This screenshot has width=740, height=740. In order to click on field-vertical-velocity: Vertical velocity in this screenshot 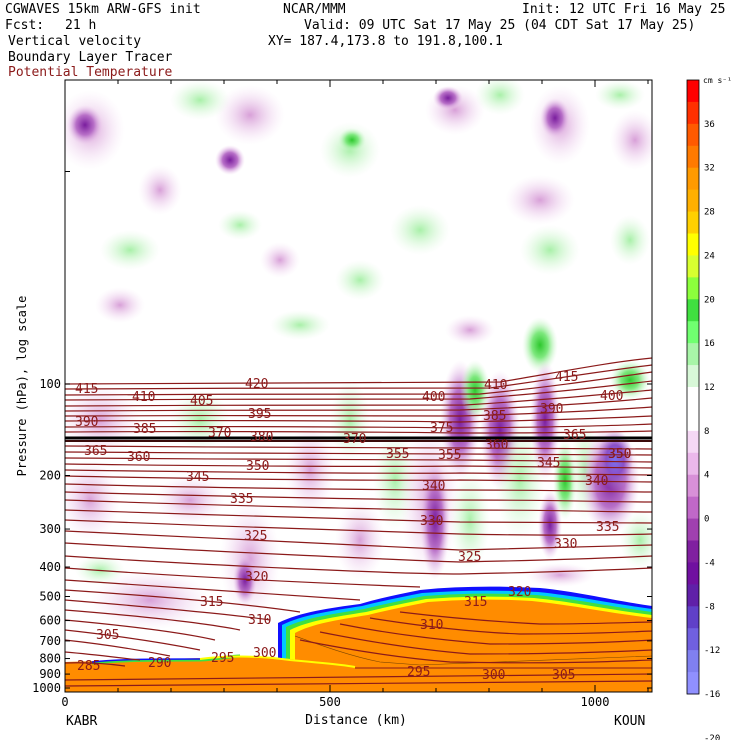, I will do `click(75, 41)`.